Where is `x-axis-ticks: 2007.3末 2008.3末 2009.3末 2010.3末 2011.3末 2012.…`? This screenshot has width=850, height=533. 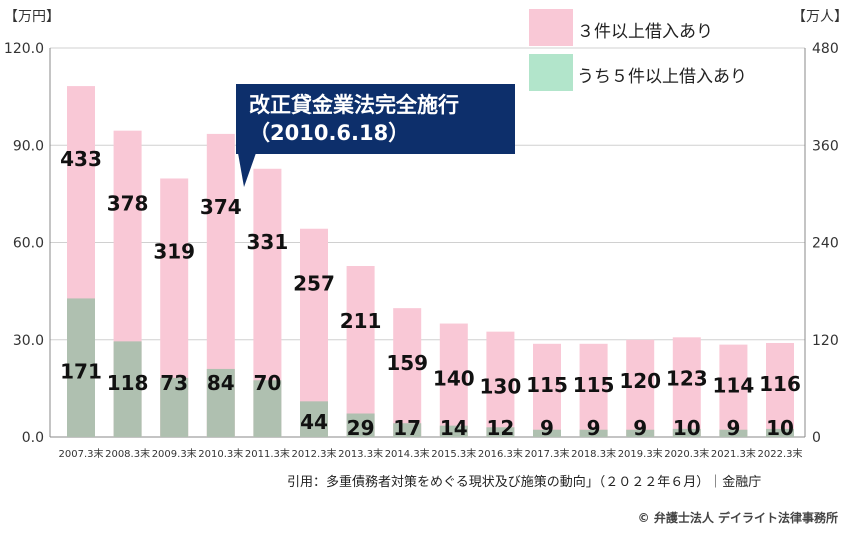
x-axis-ticks: 2007.3末 2008.3末 2009.3末 2010.3末 2011.3末 2012.… is located at coordinates (431, 453).